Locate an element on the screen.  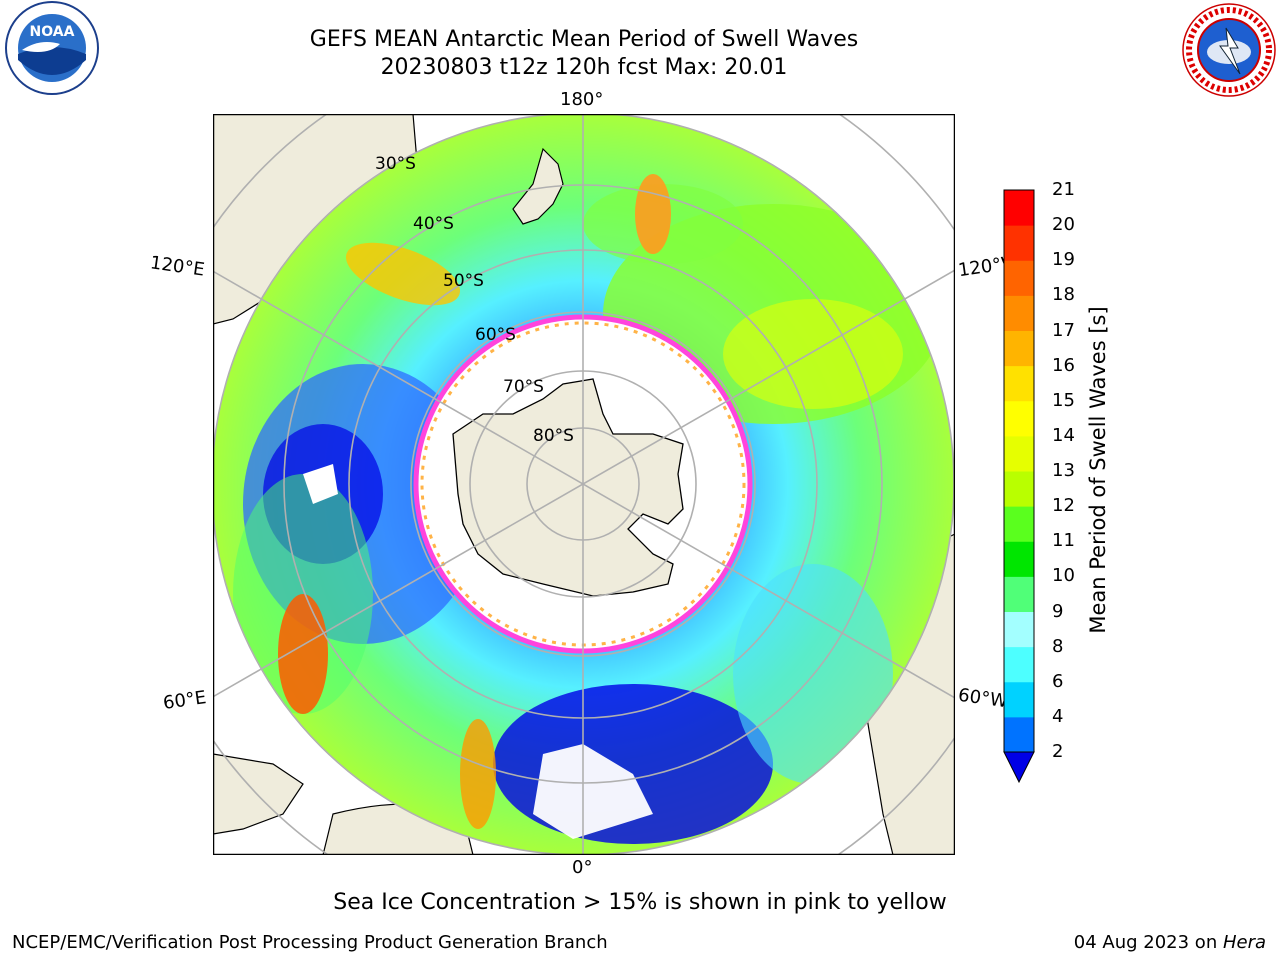
antarctica-land is located at coordinates (568, 487).